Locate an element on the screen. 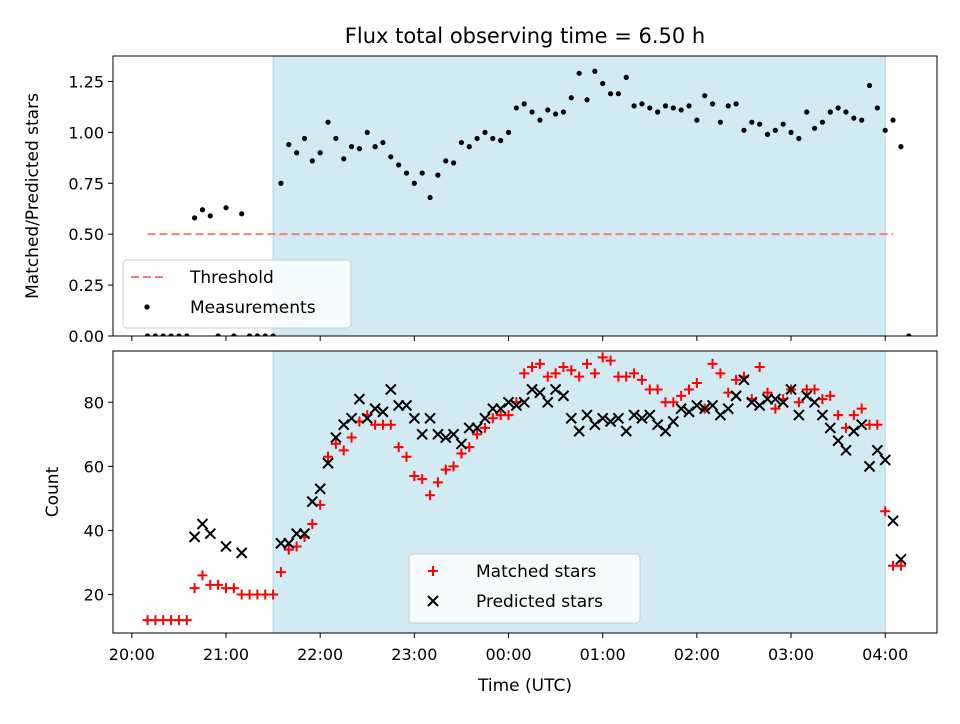 The width and height of the screenshot is (960, 724). bottom-ytick-label-1: 40 is located at coordinates (94, 530).